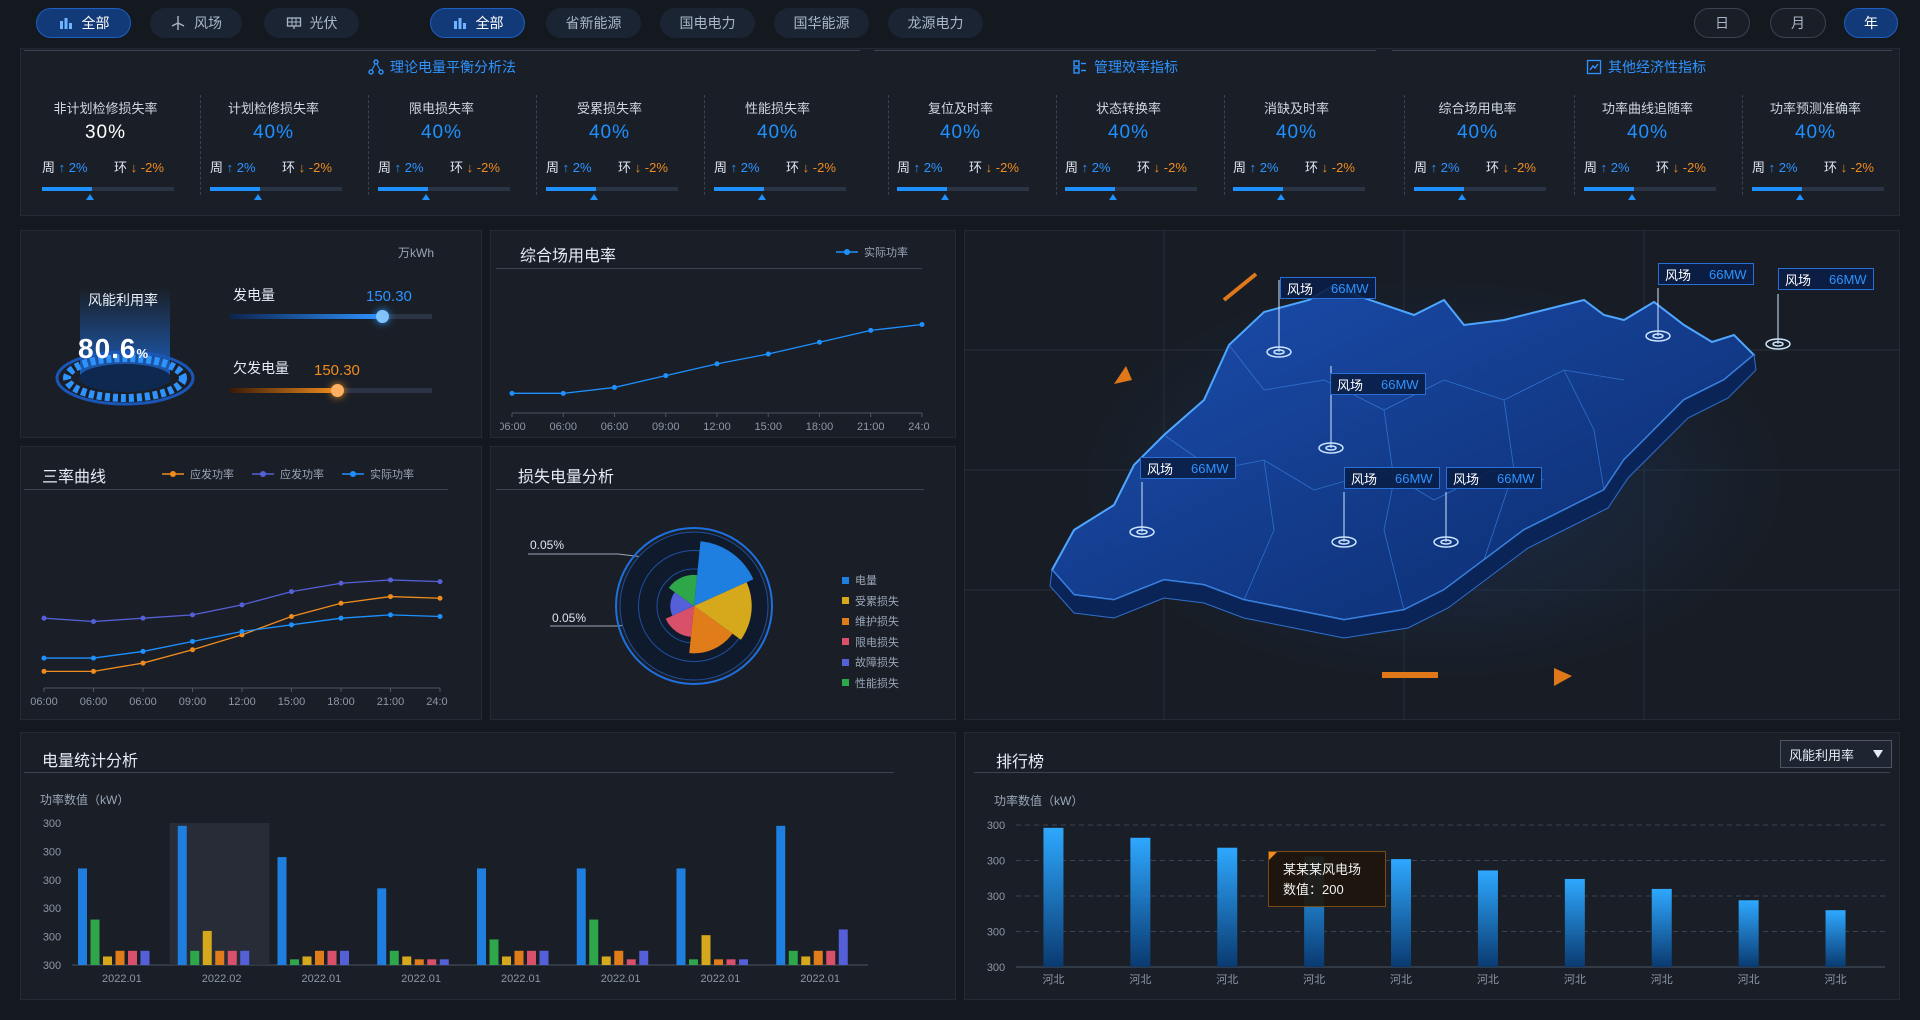 The height and width of the screenshot is (1020, 1920). What do you see at coordinates (477, 23) in the screenshot?
I see `company-all-button: 全部` at bounding box center [477, 23].